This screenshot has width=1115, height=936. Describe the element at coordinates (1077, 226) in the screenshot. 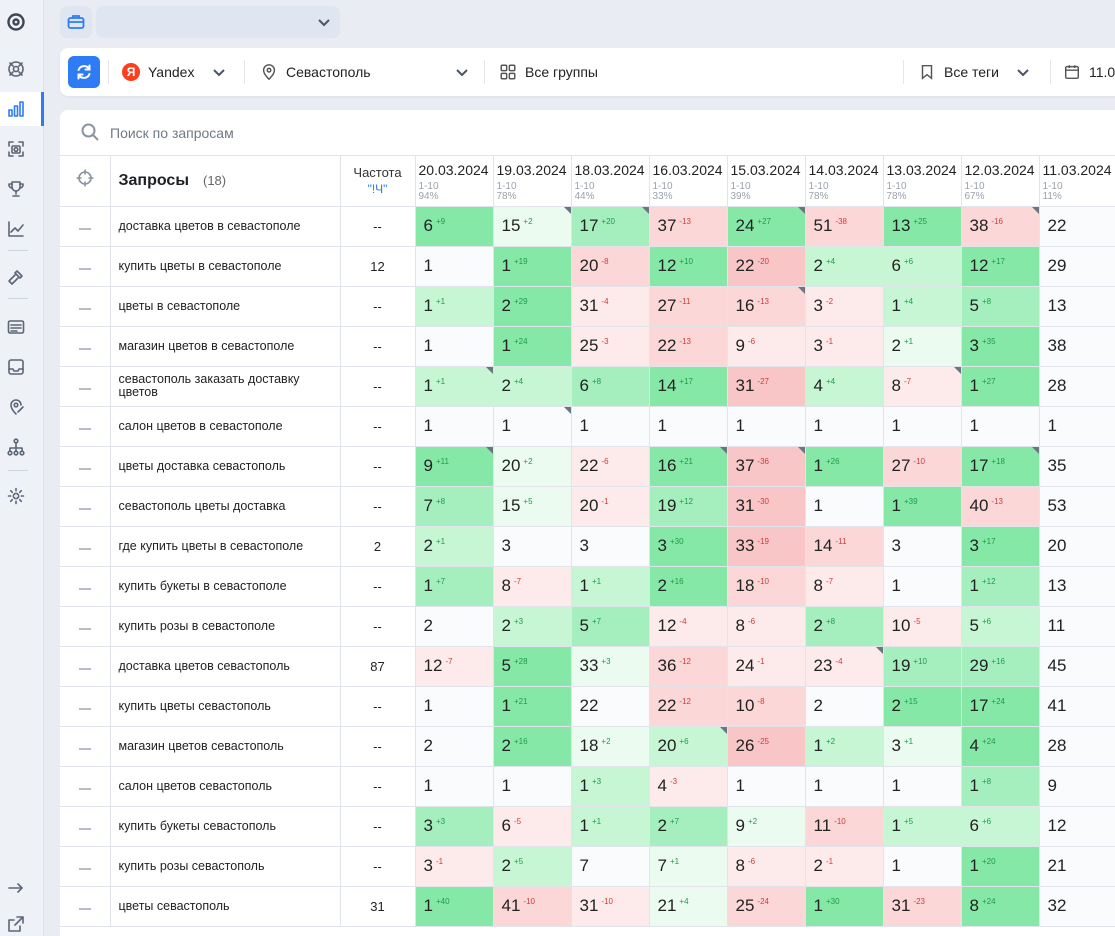

I see `position-cell: 22` at that location.